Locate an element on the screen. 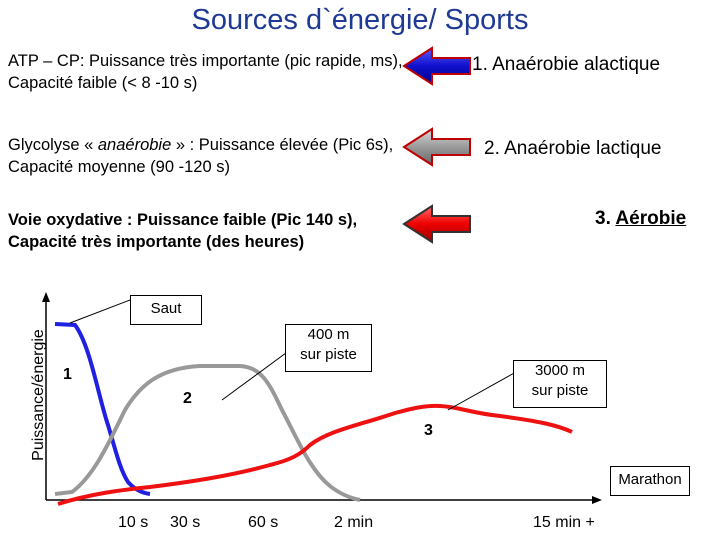 This screenshot has height=540, width=720. curve-label-1: 1 is located at coordinates (67, 374).